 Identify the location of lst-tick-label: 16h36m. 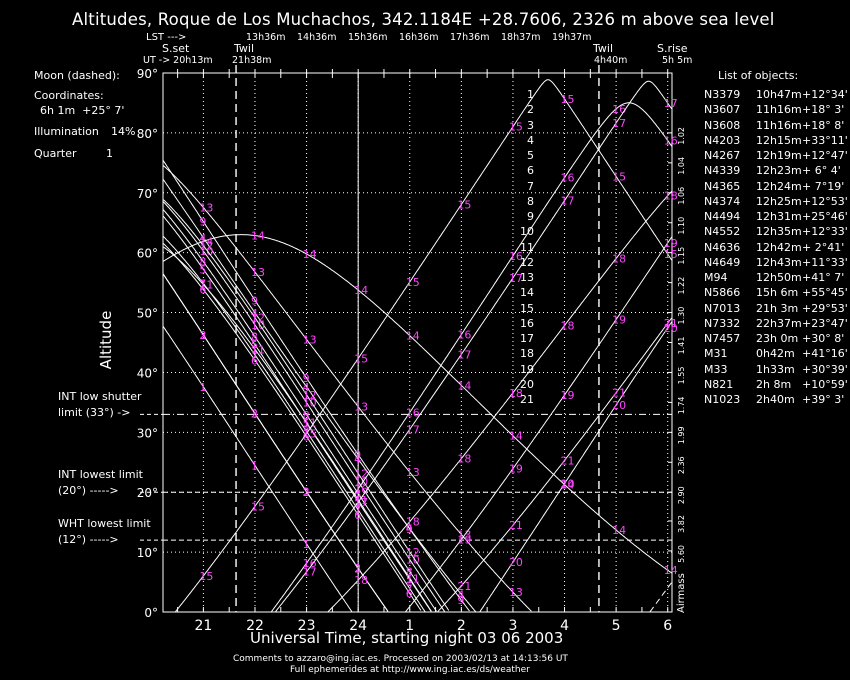
(419, 37).